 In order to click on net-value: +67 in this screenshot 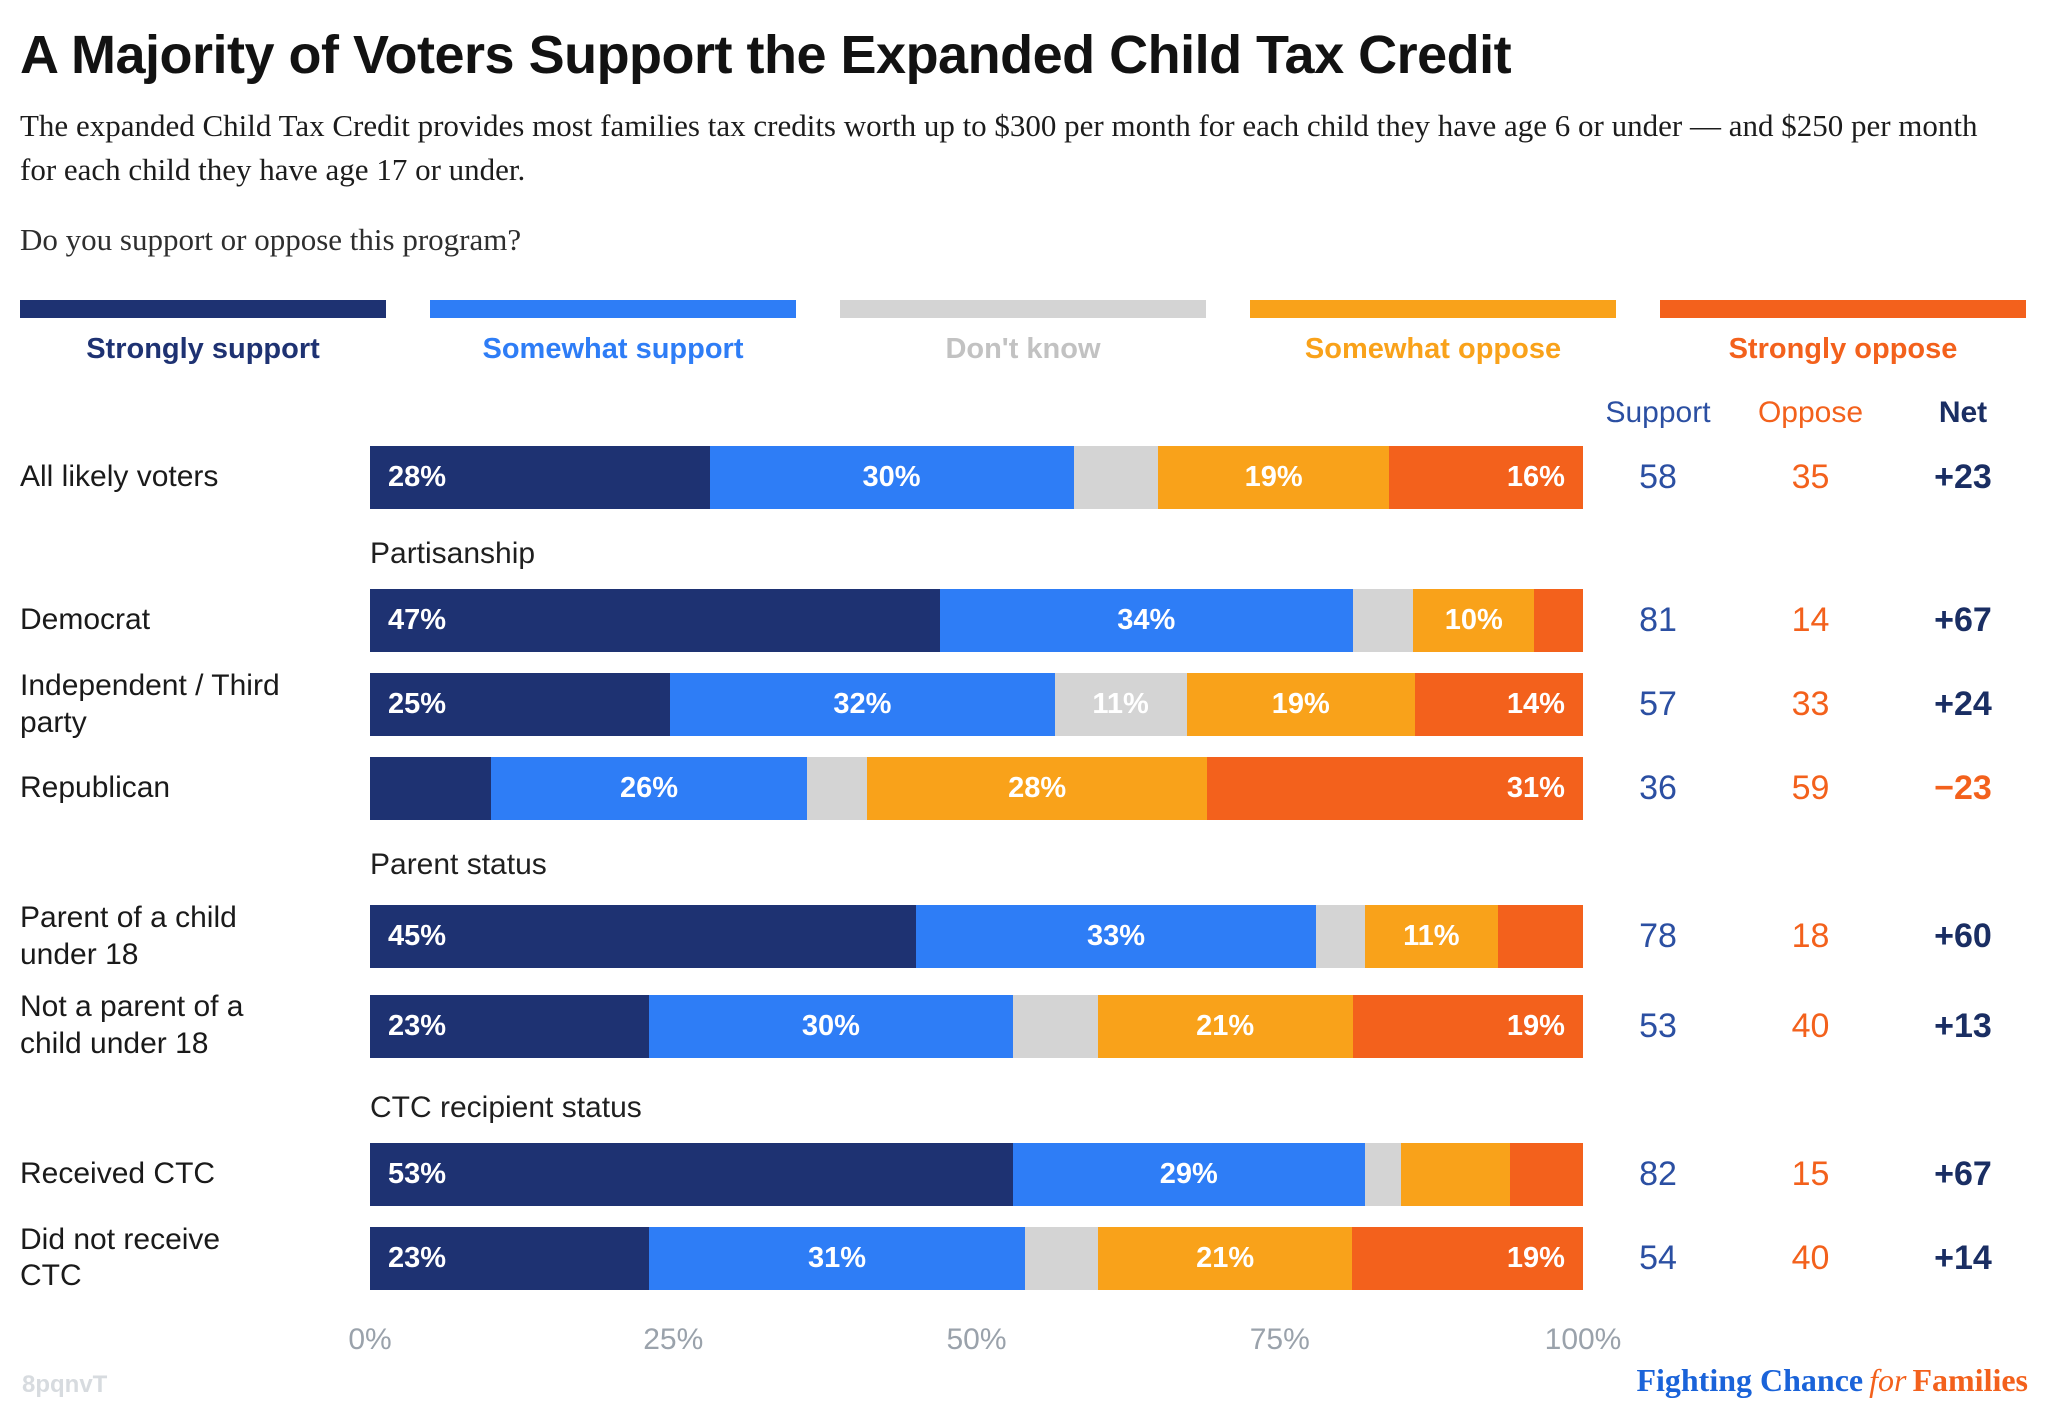, I will do `click(1963, 620)`.